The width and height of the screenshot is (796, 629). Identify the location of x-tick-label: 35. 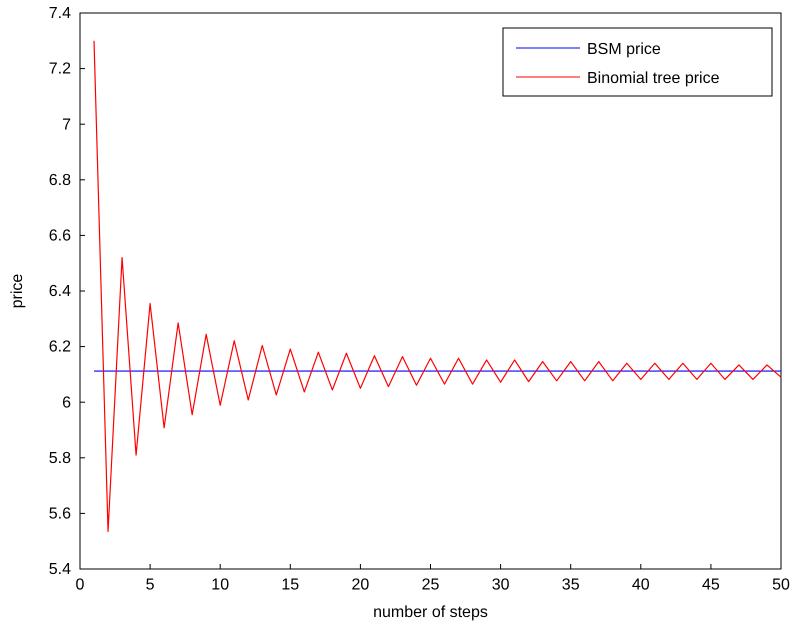
(571, 585).